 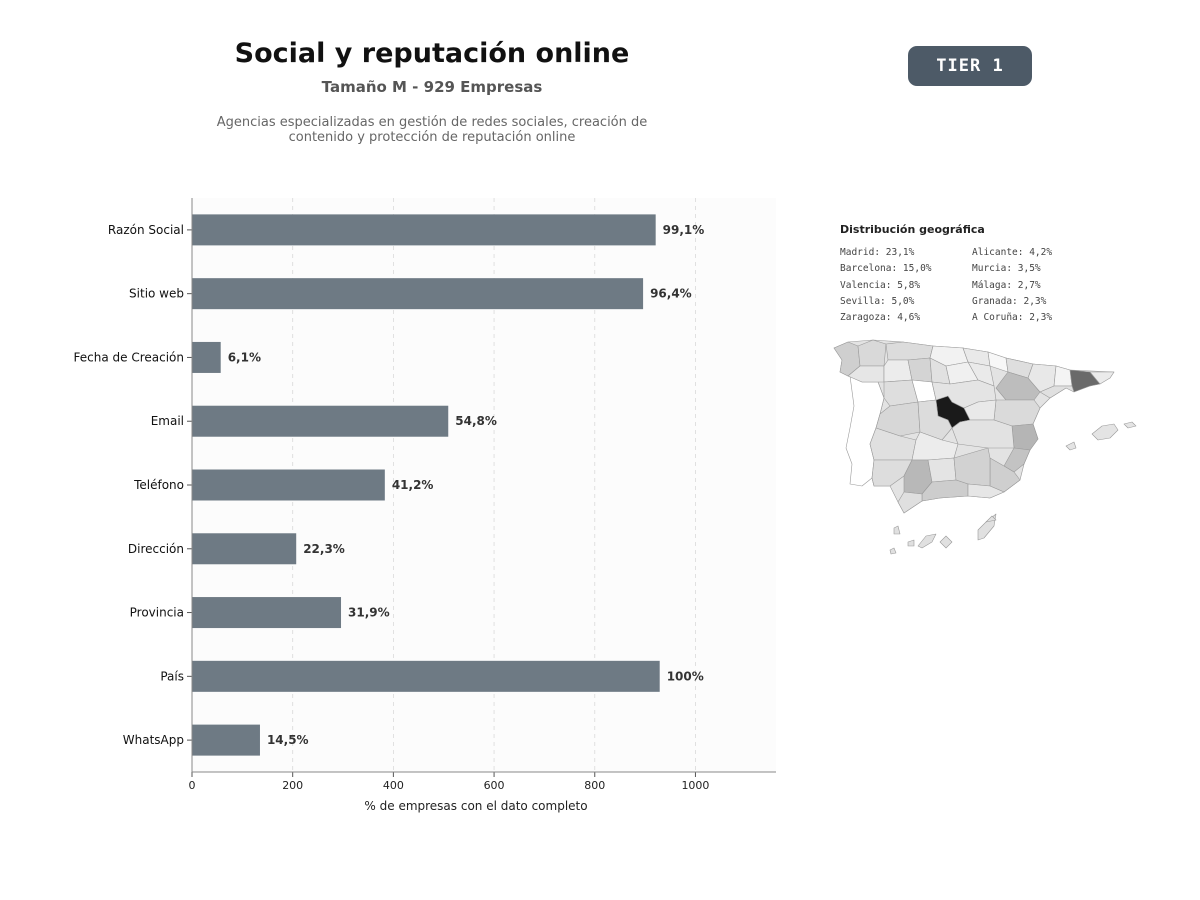 What do you see at coordinates (880, 318) in the screenshot?
I see `geo-item: Zaragoza: 4,6%` at bounding box center [880, 318].